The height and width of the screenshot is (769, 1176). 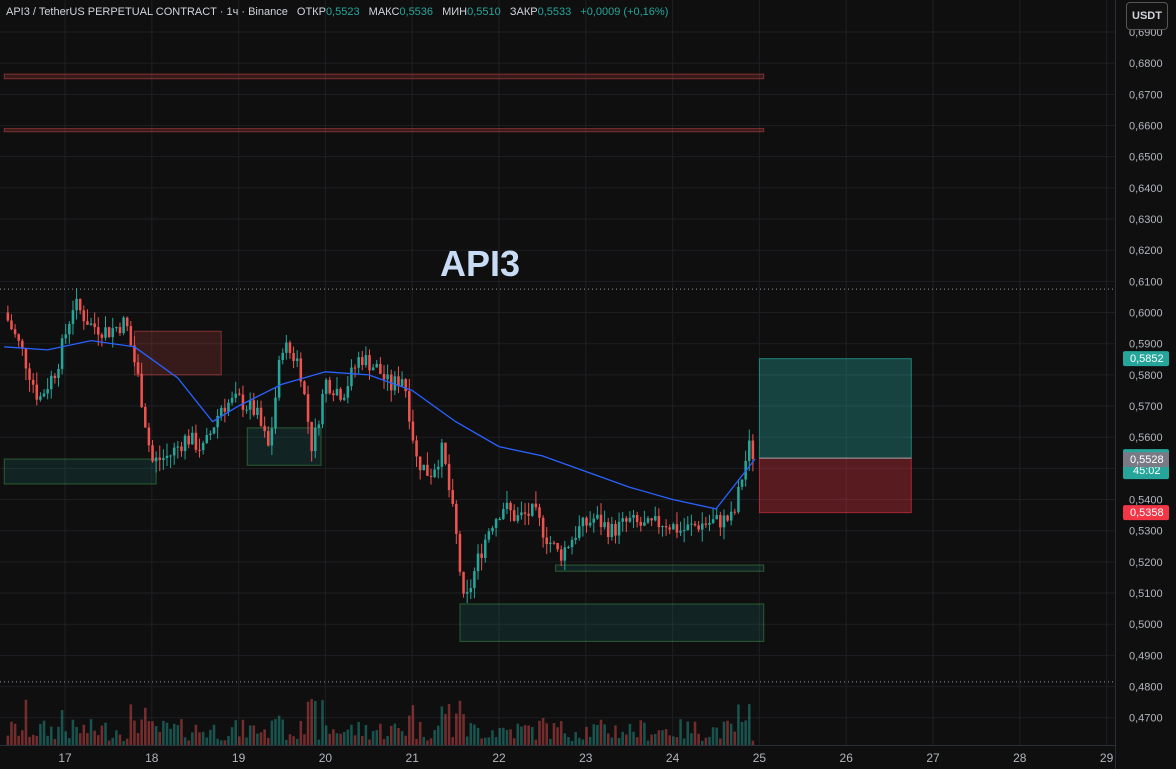 I want to click on moving-average-path, so click(x=380, y=424).